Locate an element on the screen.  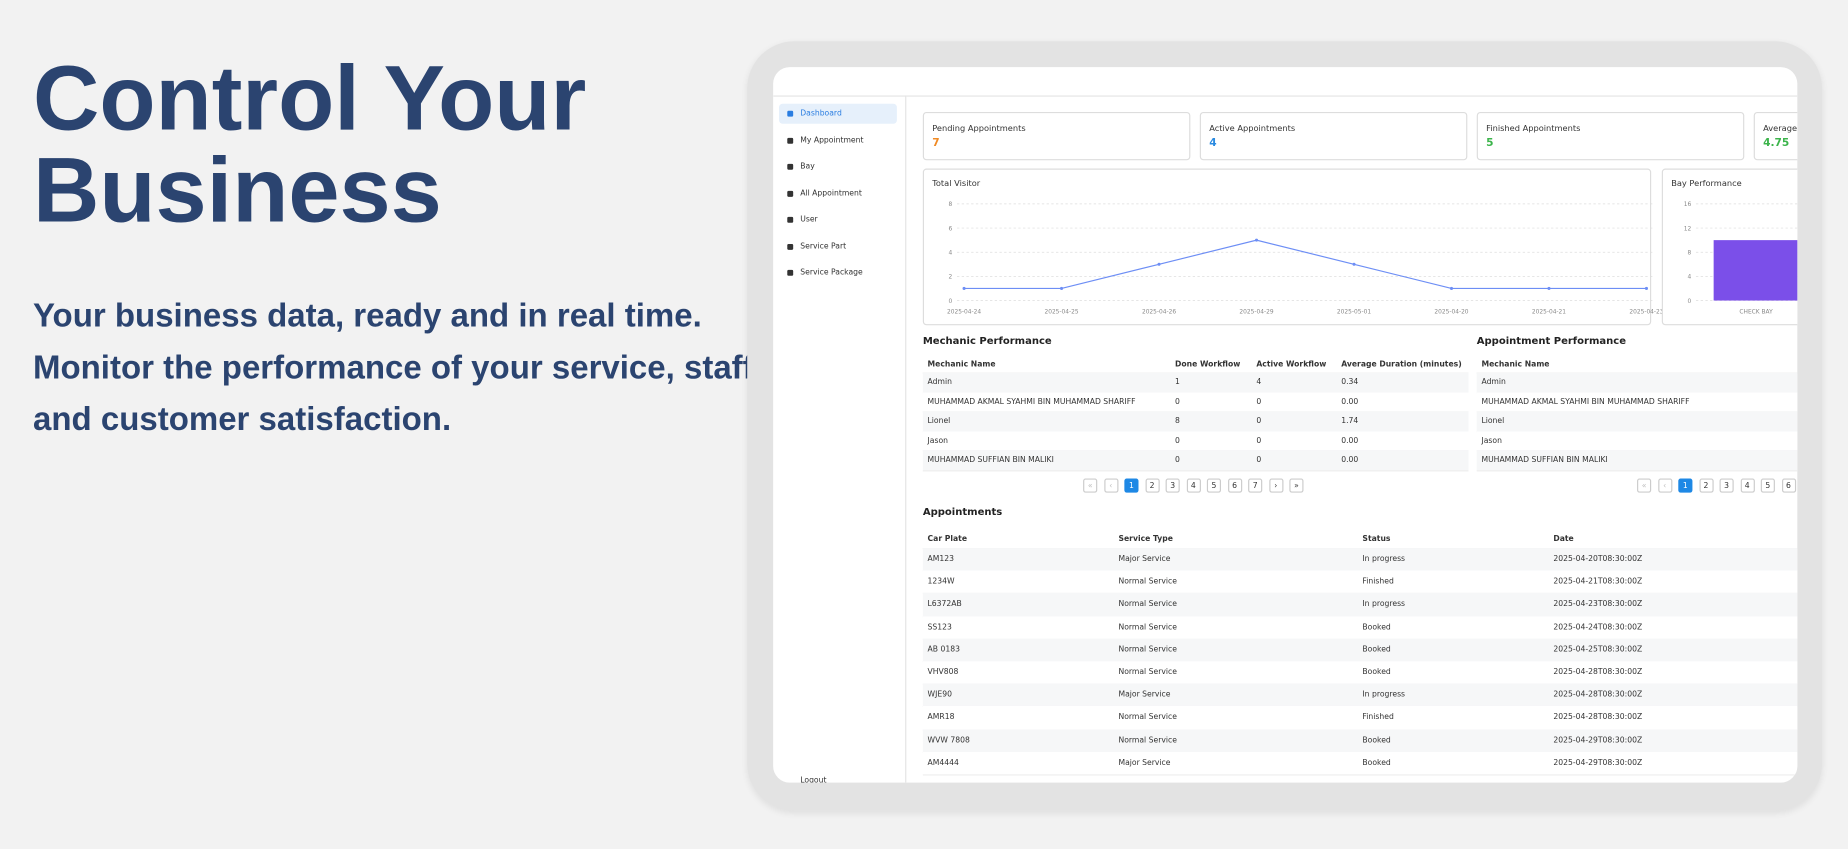
column-header: Mechanic Name is located at coordinates (1515, 364).